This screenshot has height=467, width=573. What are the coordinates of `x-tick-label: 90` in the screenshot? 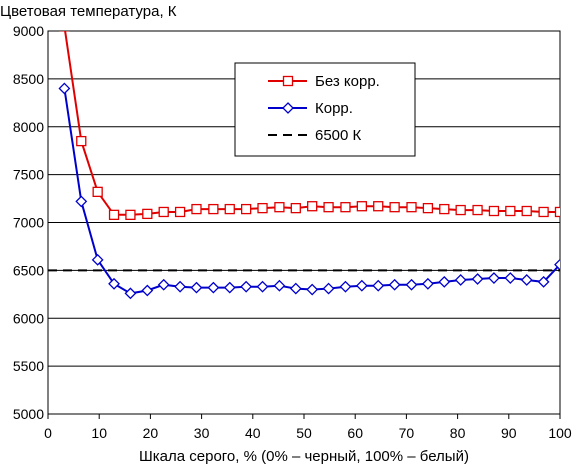 It's located at (509, 433).